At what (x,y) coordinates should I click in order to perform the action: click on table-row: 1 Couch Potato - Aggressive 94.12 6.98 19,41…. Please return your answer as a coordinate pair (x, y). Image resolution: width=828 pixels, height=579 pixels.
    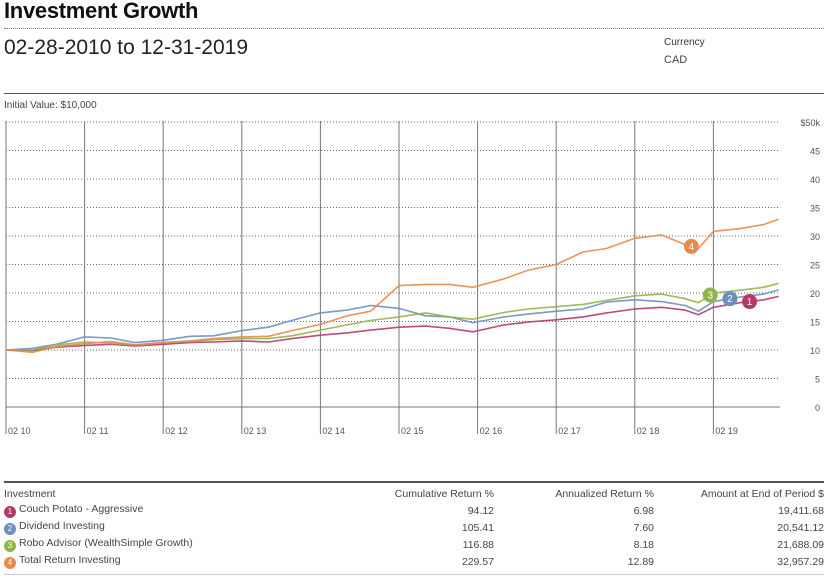
    Looking at the image, I should click on (414, 510).